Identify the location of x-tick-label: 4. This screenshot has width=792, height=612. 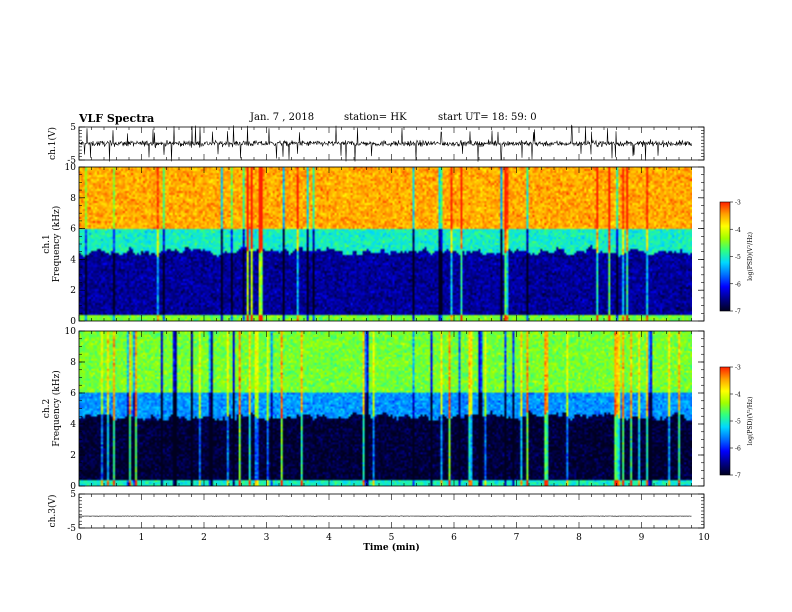
(329, 538).